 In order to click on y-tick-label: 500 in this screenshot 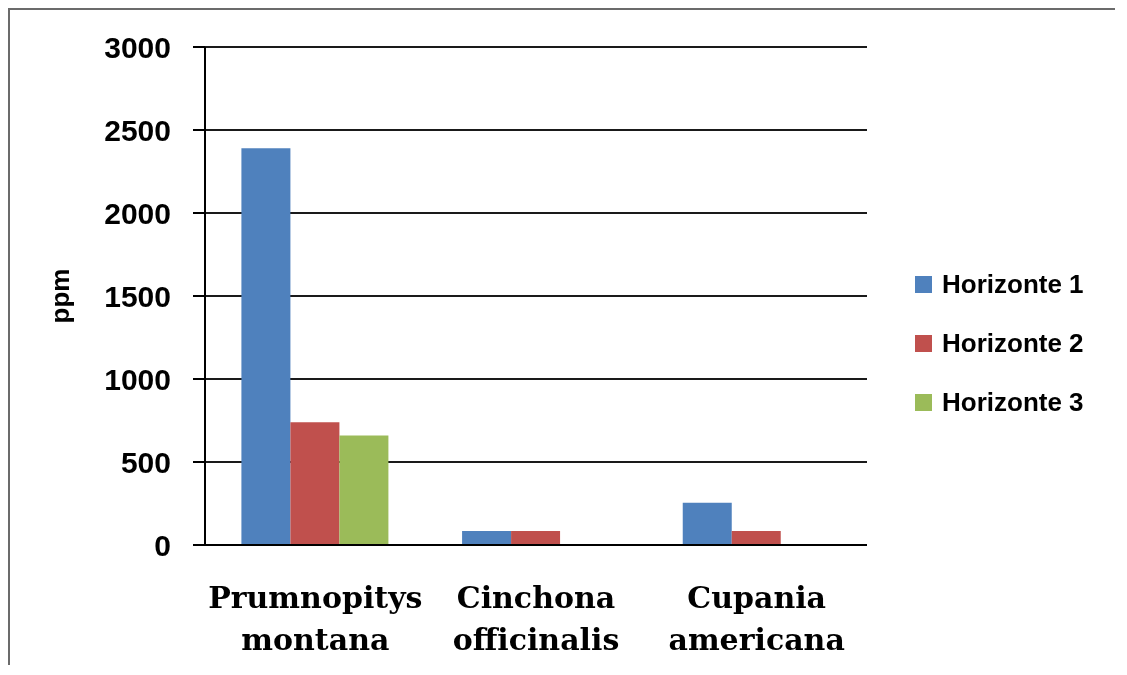, I will do `click(145, 462)`.